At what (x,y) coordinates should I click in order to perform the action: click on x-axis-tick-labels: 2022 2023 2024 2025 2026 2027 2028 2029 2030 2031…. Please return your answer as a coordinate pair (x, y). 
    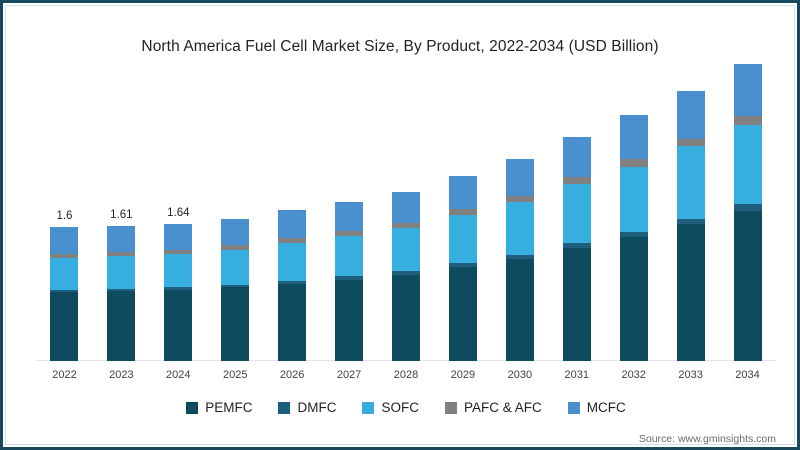
    Looking at the image, I should click on (406, 378).